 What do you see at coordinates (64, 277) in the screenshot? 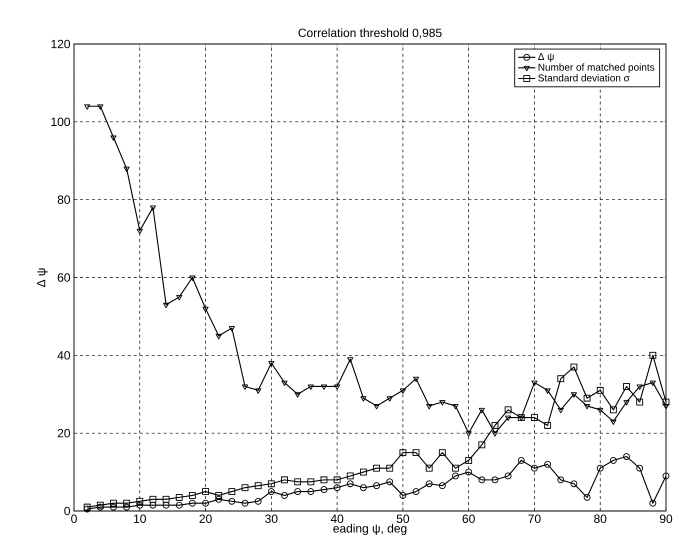
I see `y-tick-label: 60` at bounding box center [64, 277].